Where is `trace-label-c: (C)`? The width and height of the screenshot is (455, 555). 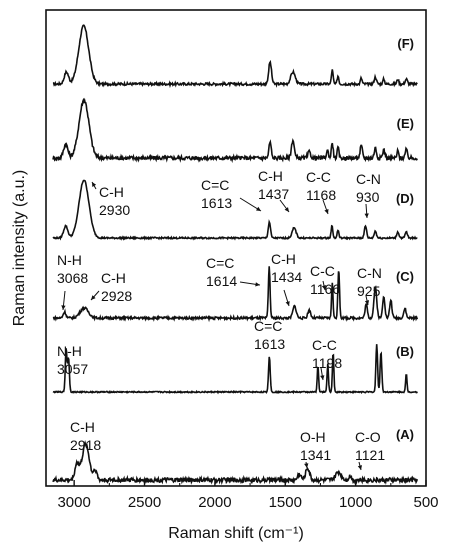 trace-label-c: (C) is located at coordinates (405, 276).